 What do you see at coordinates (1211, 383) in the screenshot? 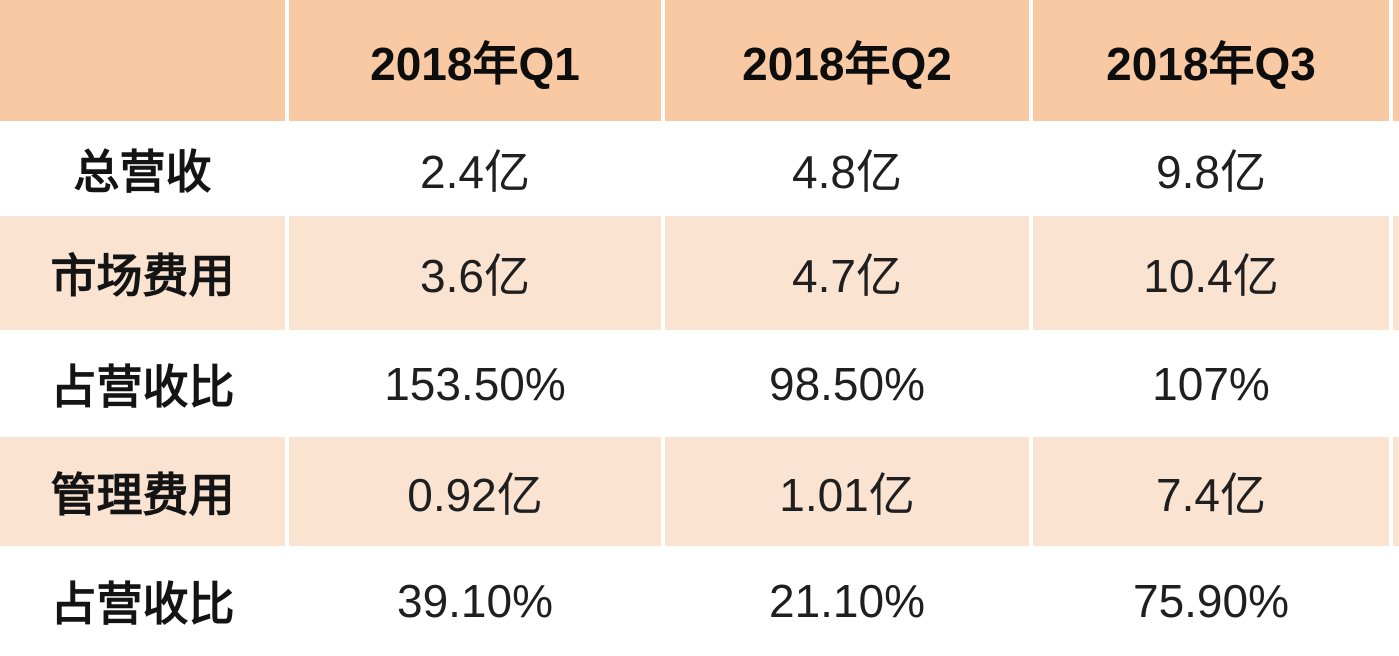
I see `cell-pct-marketing-q3: 107%` at bounding box center [1211, 383].